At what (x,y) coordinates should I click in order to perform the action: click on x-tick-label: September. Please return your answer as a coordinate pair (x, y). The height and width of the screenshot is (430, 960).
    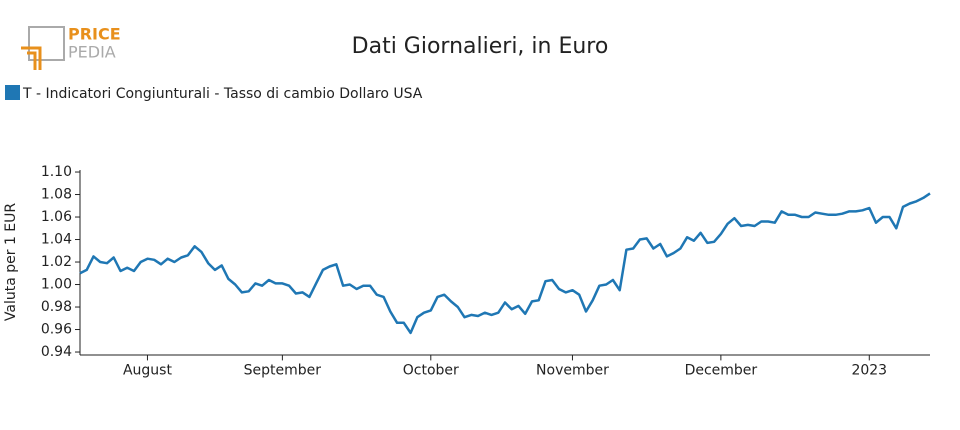
    Looking at the image, I should click on (283, 370).